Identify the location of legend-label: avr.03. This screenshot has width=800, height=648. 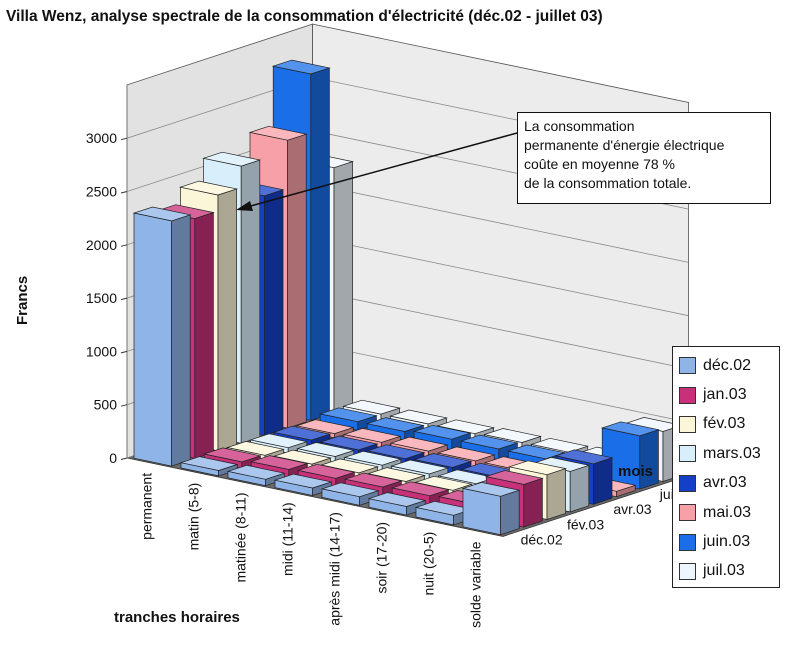
(725, 483).